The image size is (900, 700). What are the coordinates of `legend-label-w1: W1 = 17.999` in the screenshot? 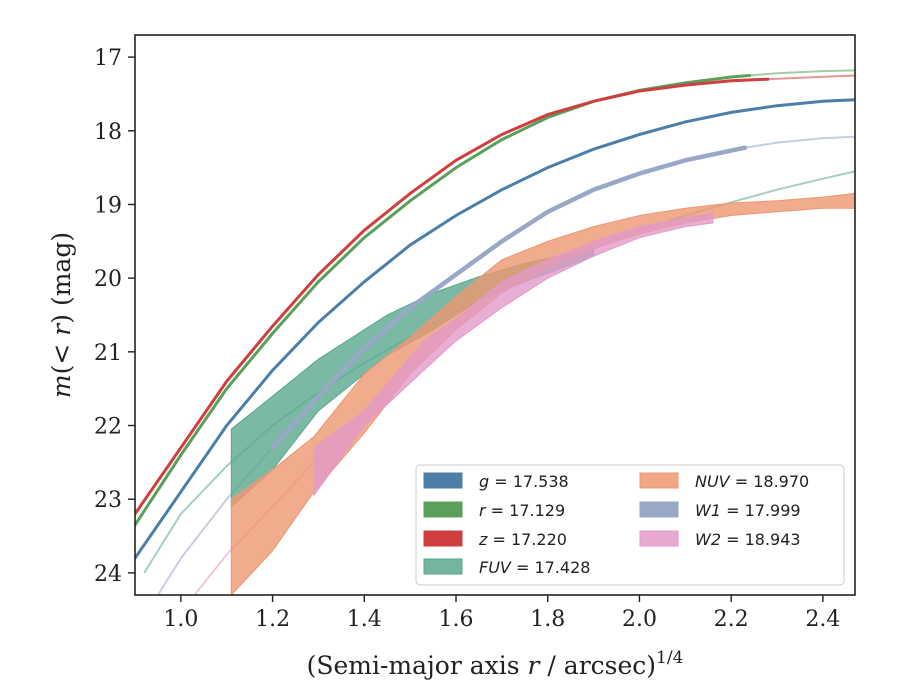 It's located at (748, 510).